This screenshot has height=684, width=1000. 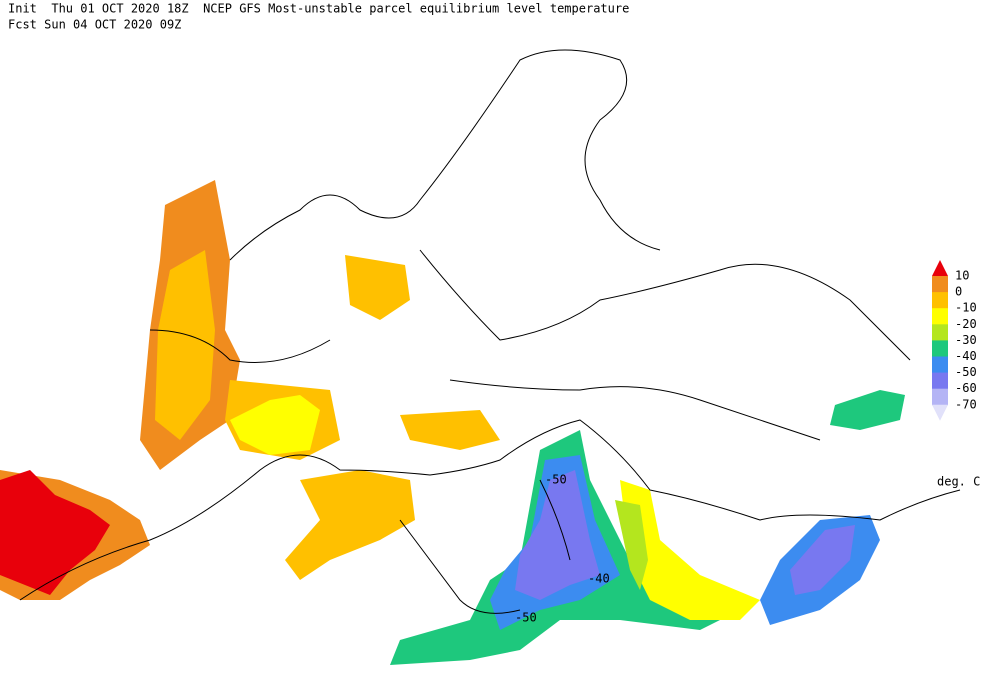 I want to click on red-region, so click(x=55, y=532).